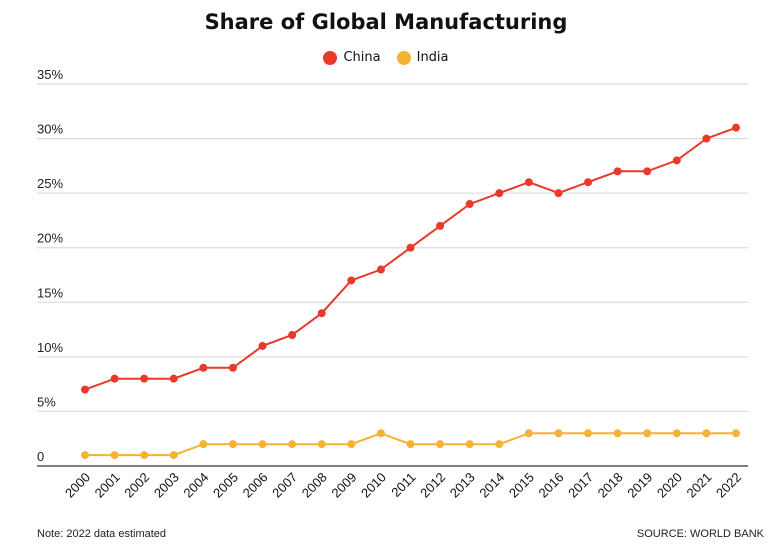 The height and width of the screenshot is (551, 772). What do you see at coordinates (432, 57) in the screenshot?
I see `legend-label-india: India` at bounding box center [432, 57].